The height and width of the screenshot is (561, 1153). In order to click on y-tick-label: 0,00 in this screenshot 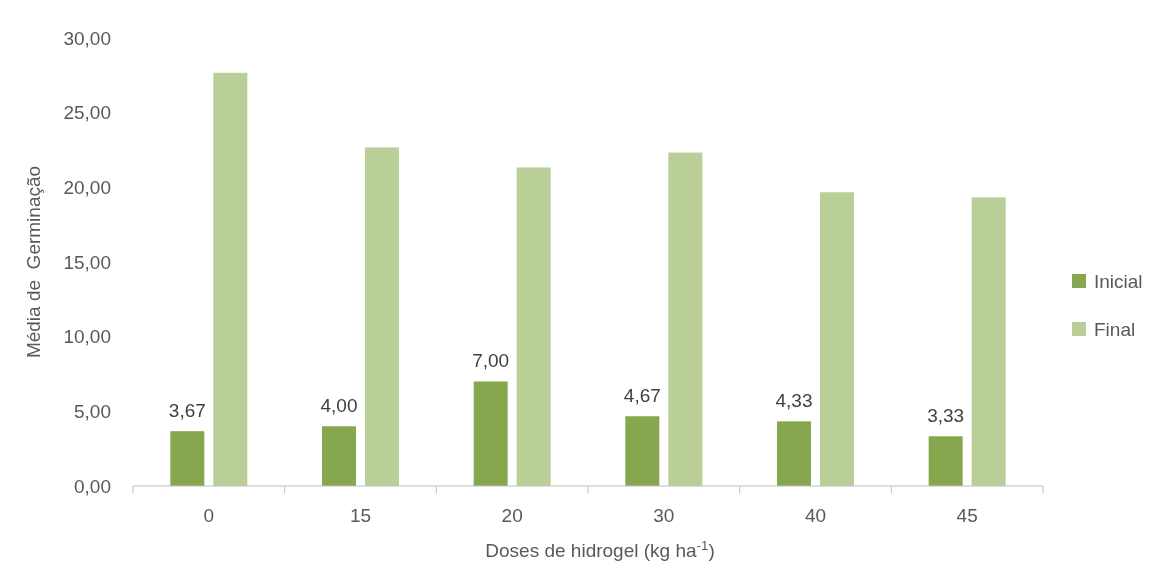, I will do `click(92, 486)`.